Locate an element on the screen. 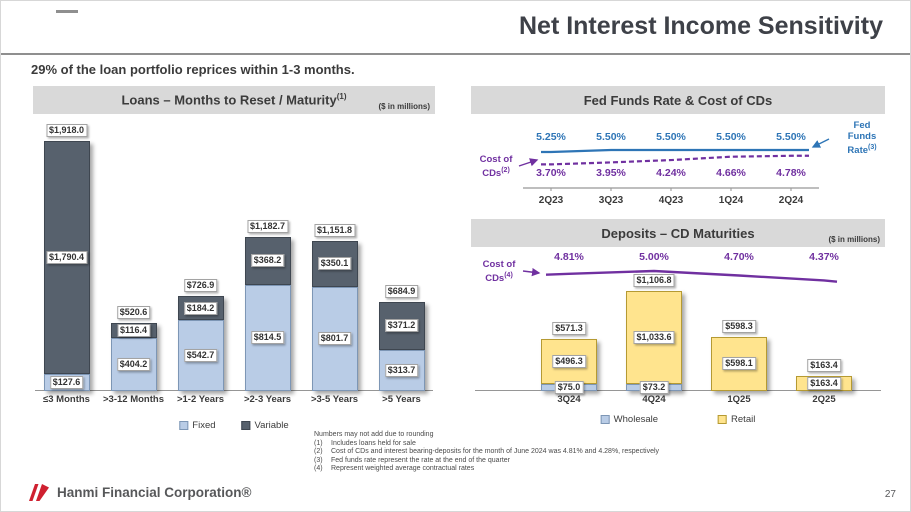 Image resolution: width=911 pixels, height=512 pixels. legend-label: Fixed is located at coordinates (204, 425).